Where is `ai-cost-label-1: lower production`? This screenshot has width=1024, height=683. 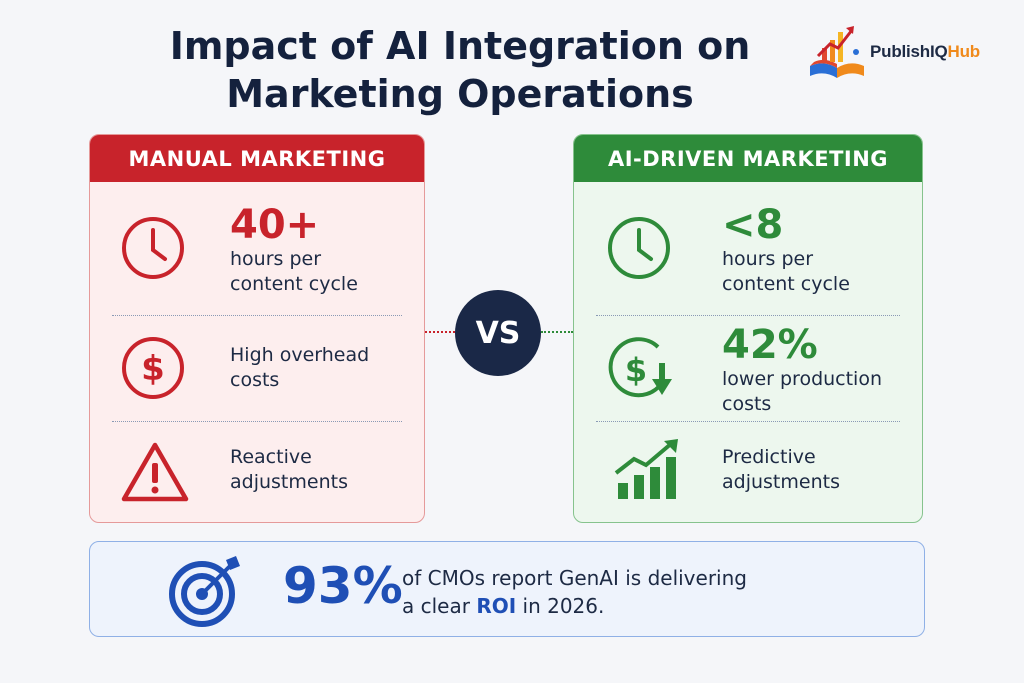
ai-cost-label-1: lower production is located at coordinates (802, 379).